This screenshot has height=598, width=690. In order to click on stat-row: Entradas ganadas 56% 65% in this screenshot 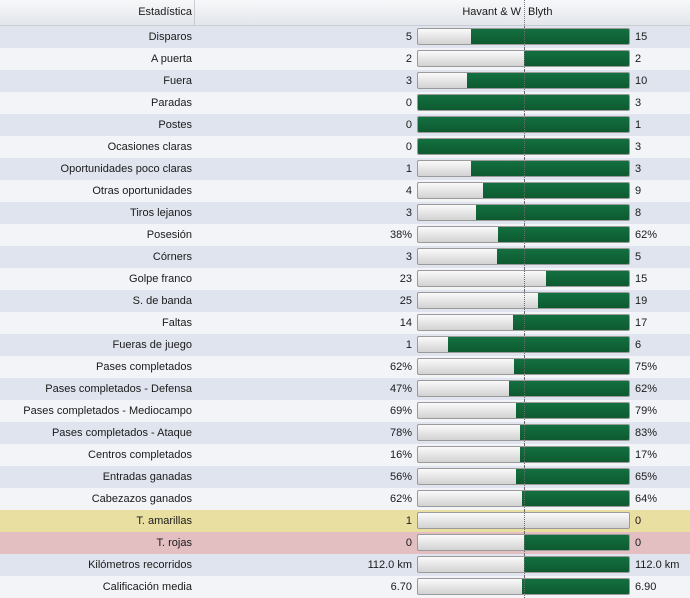, I will do `click(345, 477)`.